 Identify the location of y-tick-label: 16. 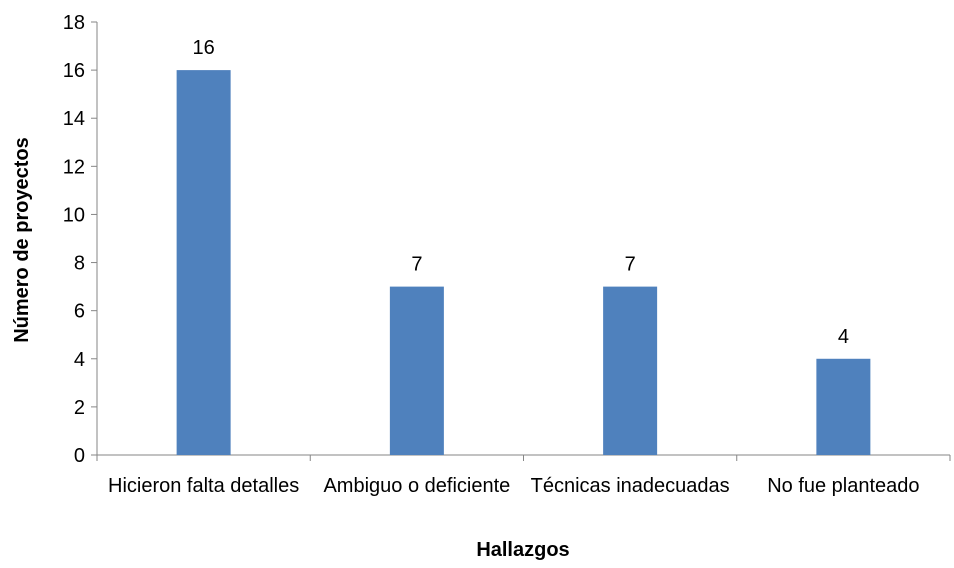
(74, 71).